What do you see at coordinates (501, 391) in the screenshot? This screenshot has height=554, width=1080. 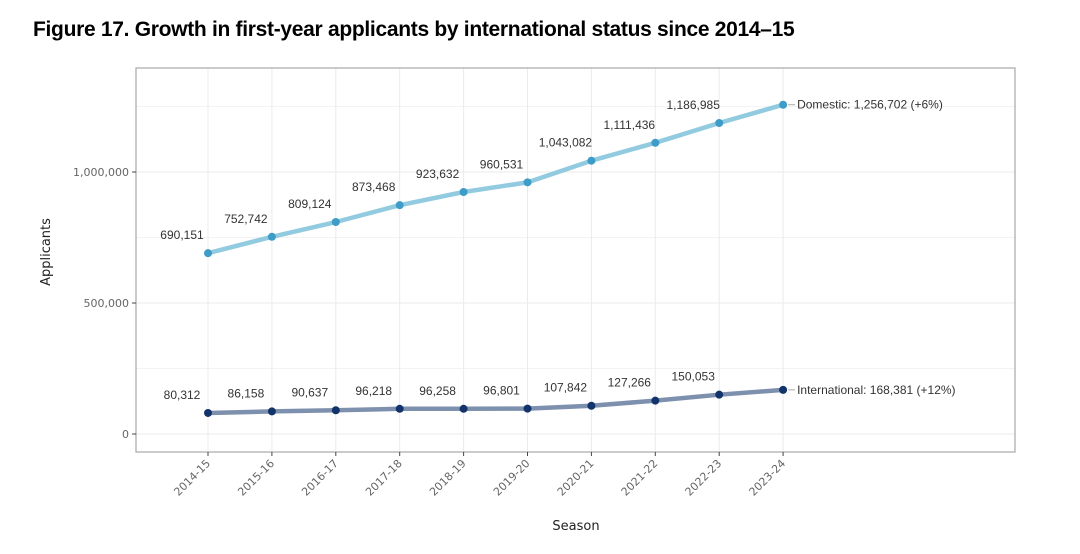 I see `international-data-label: 96,801` at bounding box center [501, 391].